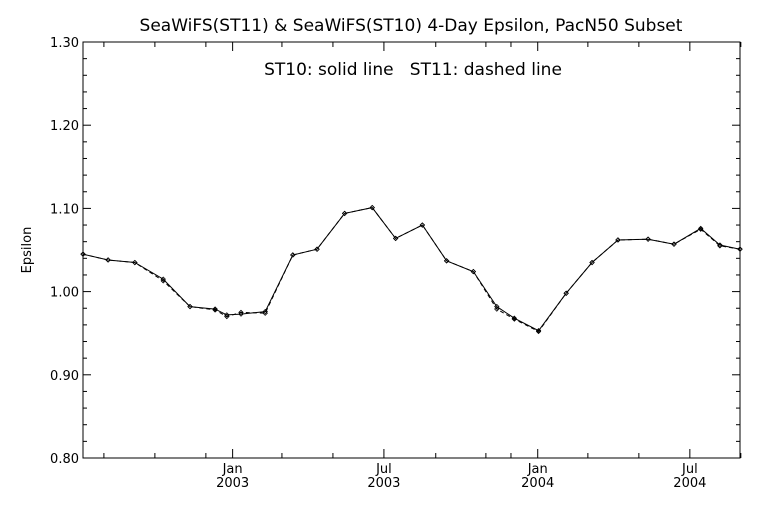 The width and height of the screenshot is (768, 512). What do you see at coordinates (64, 43) in the screenshot?
I see `y-tick-label: 1.30` at bounding box center [64, 43].